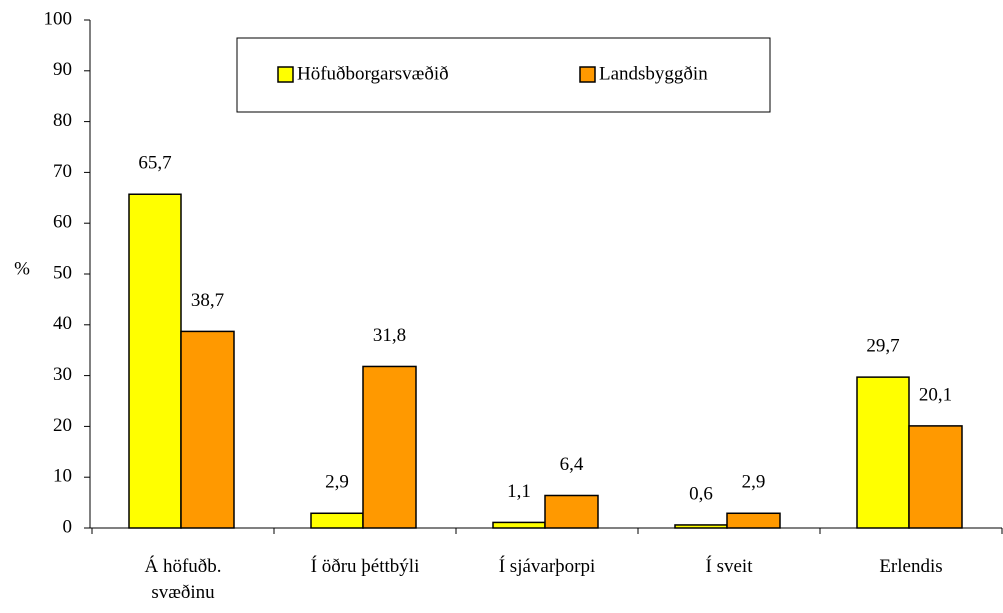 This screenshot has height=613, width=1003. Describe the element at coordinates (62, 323) in the screenshot. I see `y-tick-label: 40` at that location.